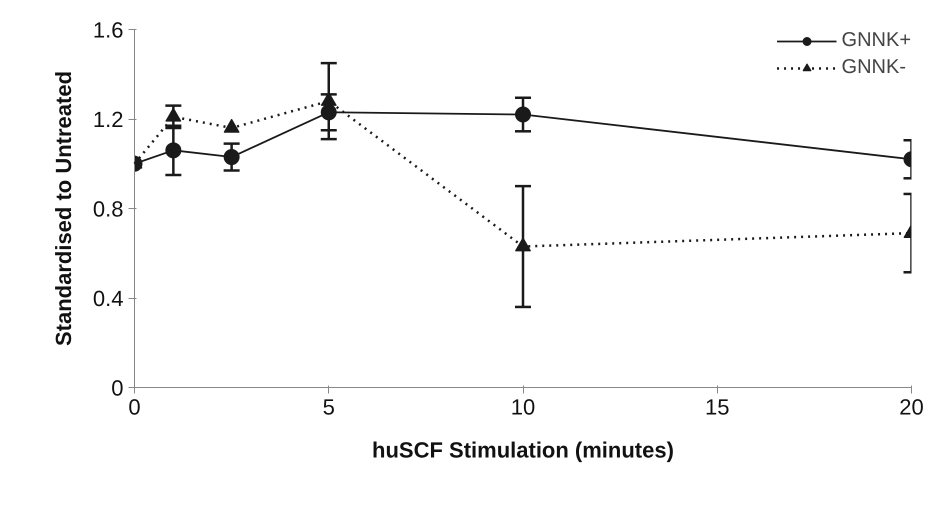 The image size is (947, 506). Describe the element at coordinates (523, 450) in the screenshot. I see `x-axis-title: huSCF Stimulation (minutes)` at that location.